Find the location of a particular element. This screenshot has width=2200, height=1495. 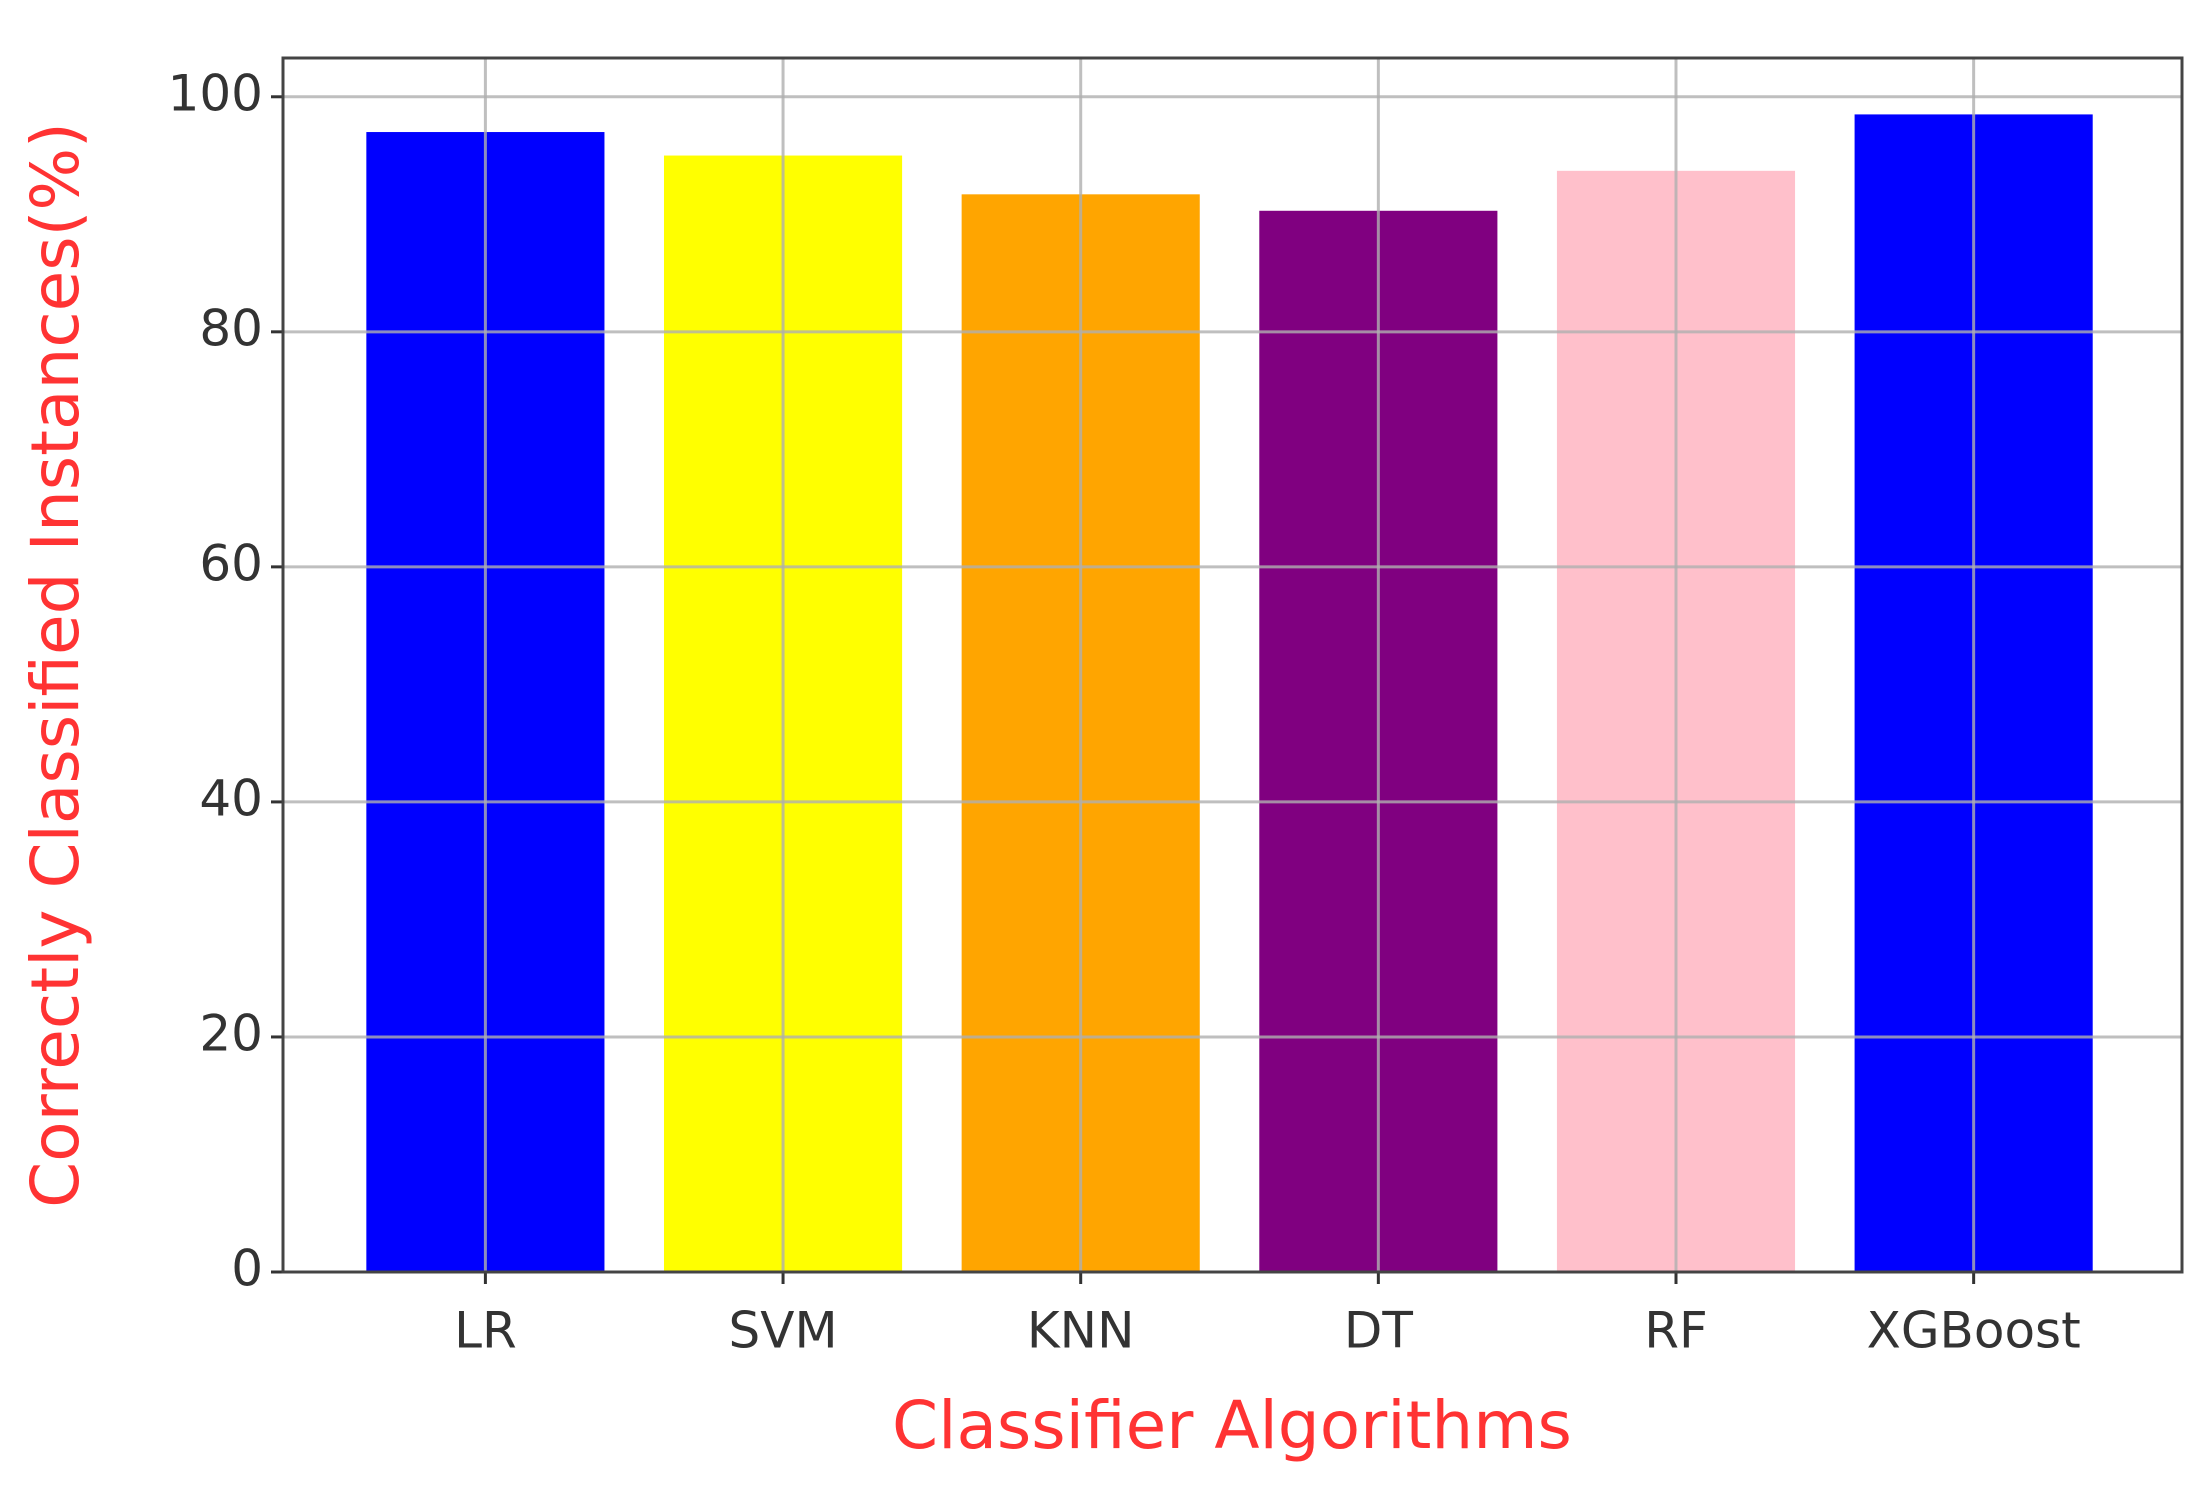

x-axis-label: Classifier Algorithms is located at coordinates (1232, 1425).